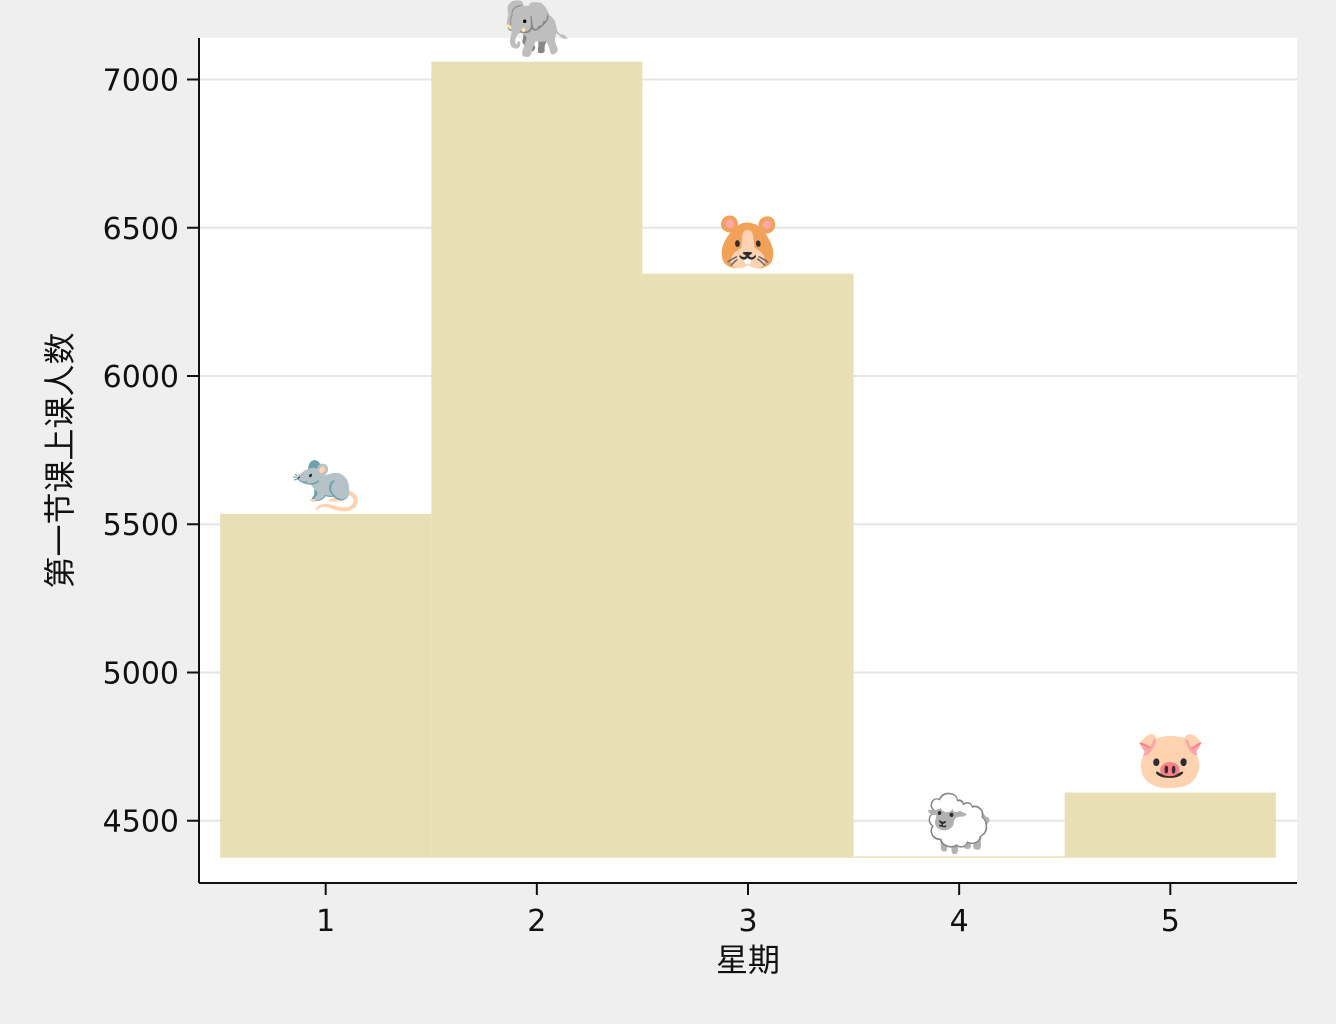  I want to click on elephant-icon: 🐘, so click(537, 31).